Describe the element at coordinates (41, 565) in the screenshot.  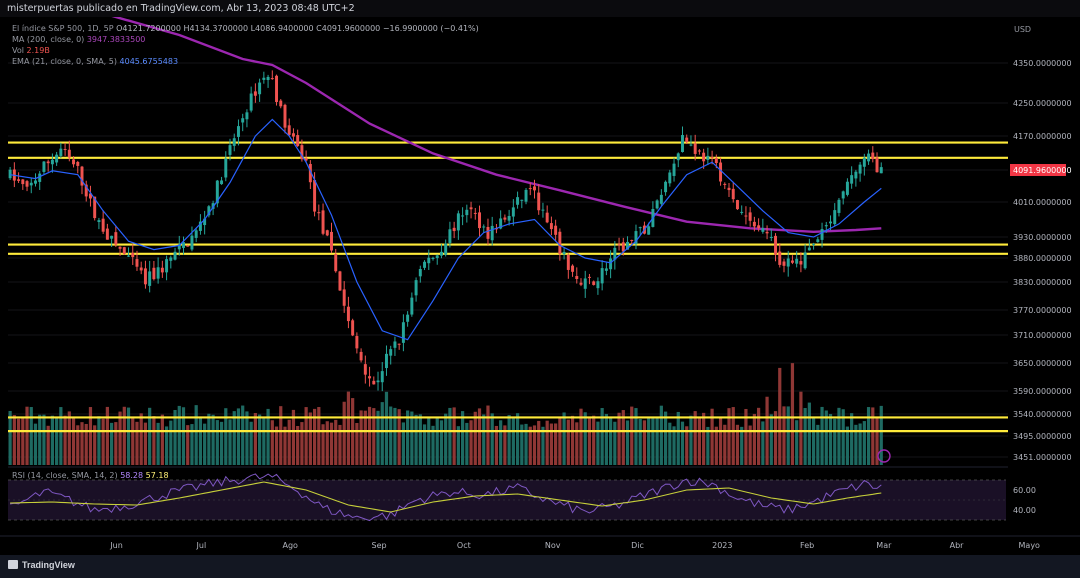
I see `tradingview-logo: TradingView` at that location.